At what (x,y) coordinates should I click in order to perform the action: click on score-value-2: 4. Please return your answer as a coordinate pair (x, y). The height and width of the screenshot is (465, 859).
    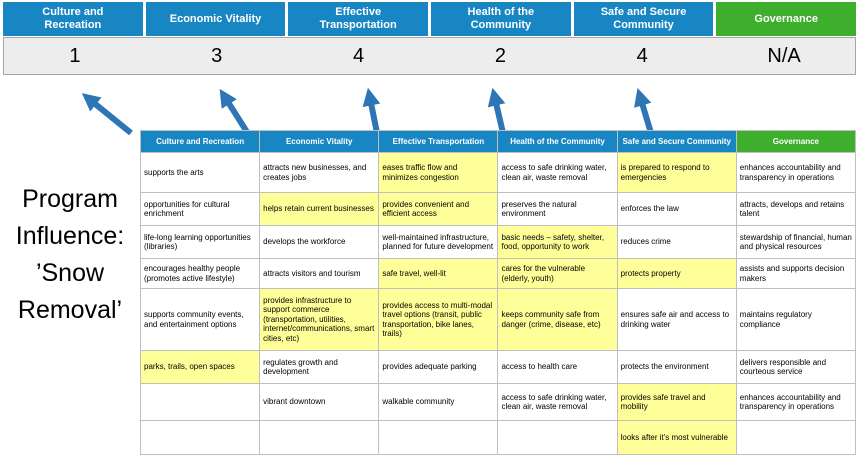
    Looking at the image, I should click on (359, 55).